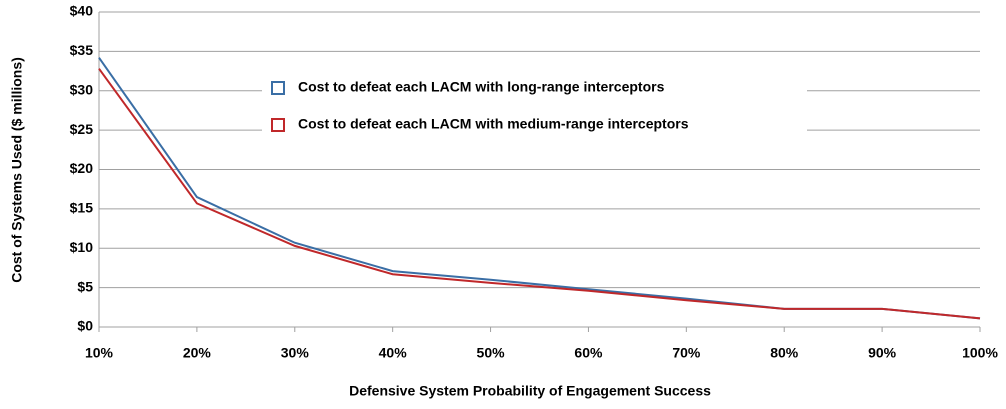  What do you see at coordinates (686, 353) in the screenshot?
I see `x-tick-label: 70%` at bounding box center [686, 353].